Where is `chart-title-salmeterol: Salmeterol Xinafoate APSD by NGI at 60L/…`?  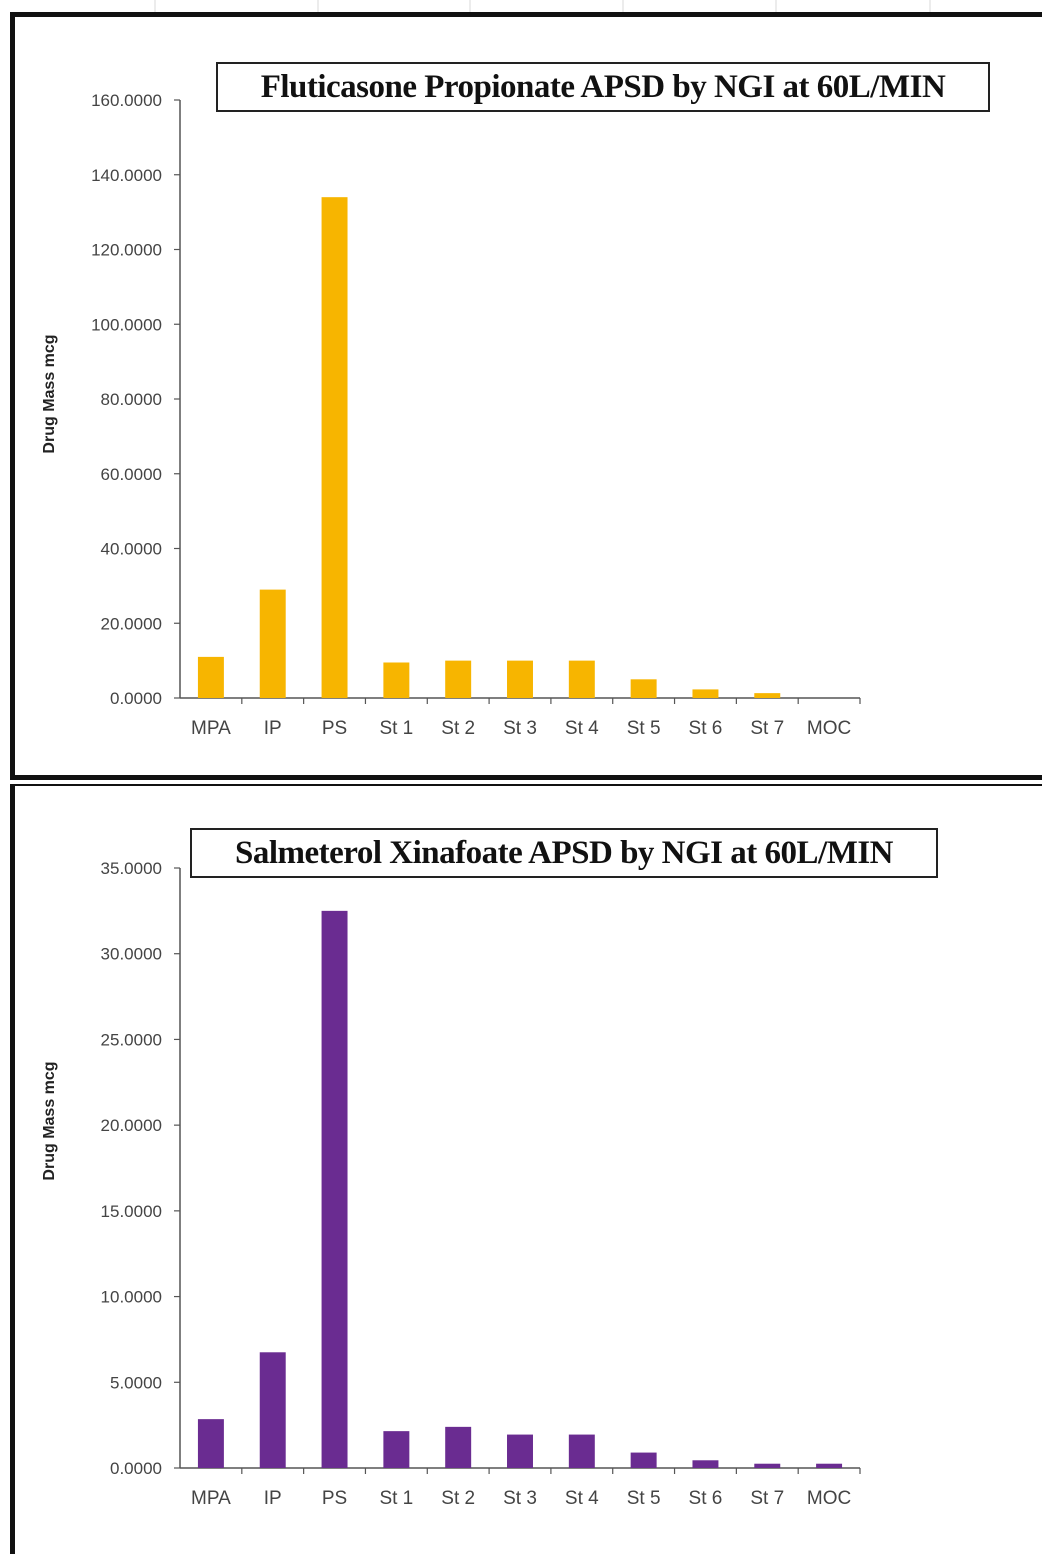 chart-title-salmeterol: Salmeterol Xinafoate APSD by NGI at 60L/… is located at coordinates (564, 853).